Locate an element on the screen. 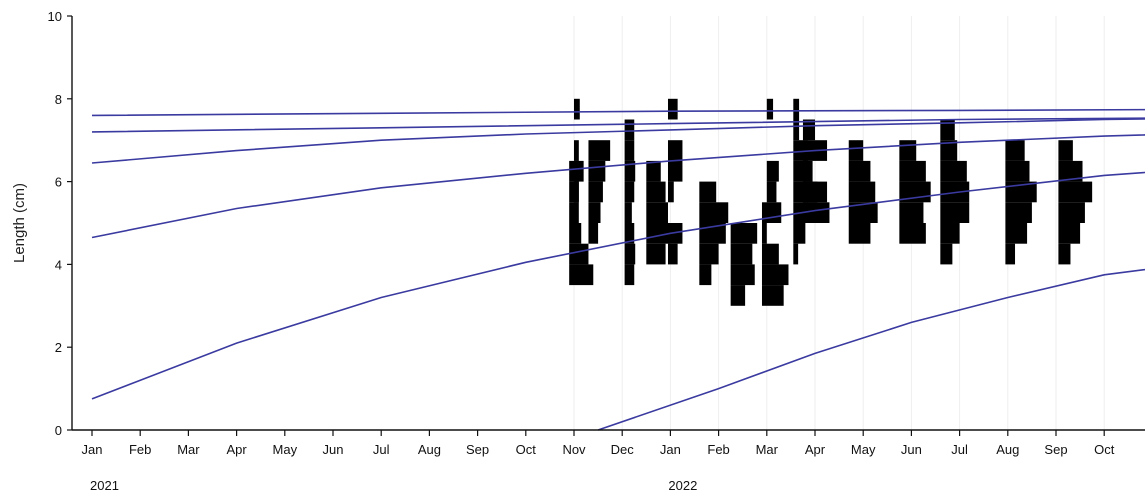 The height and width of the screenshot is (498, 1145). y-tick-label: 2 is located at coordinates (58, 347).